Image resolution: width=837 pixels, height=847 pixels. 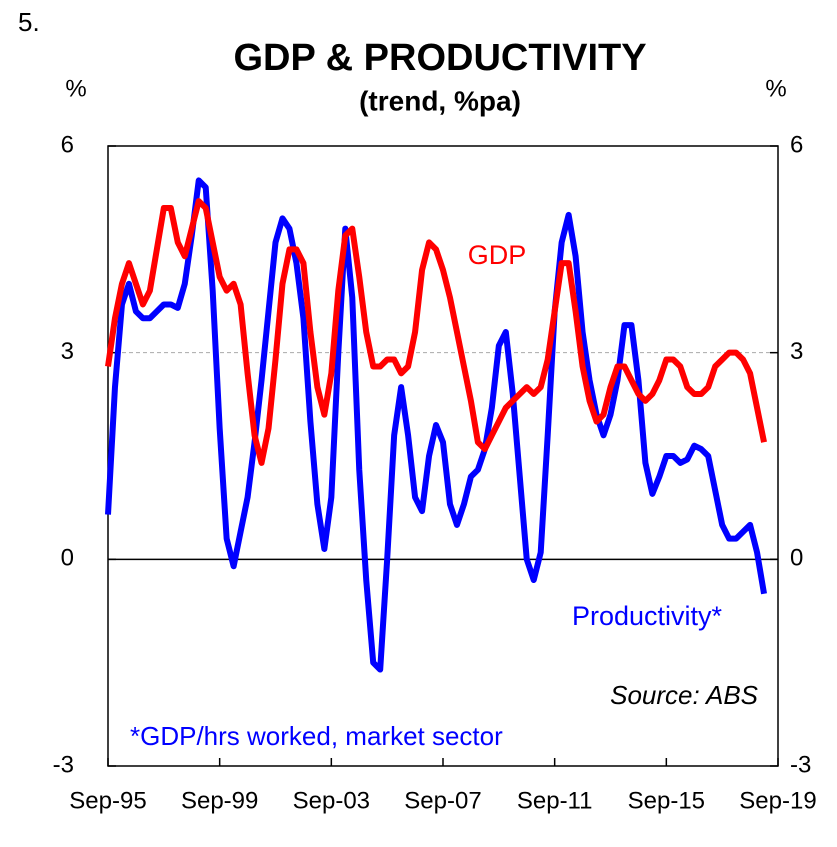 What do you see at coordinates (107, 800) in the screenshot?
I see `x-tick-label: Sep-95` at bounding box center [107, 800].